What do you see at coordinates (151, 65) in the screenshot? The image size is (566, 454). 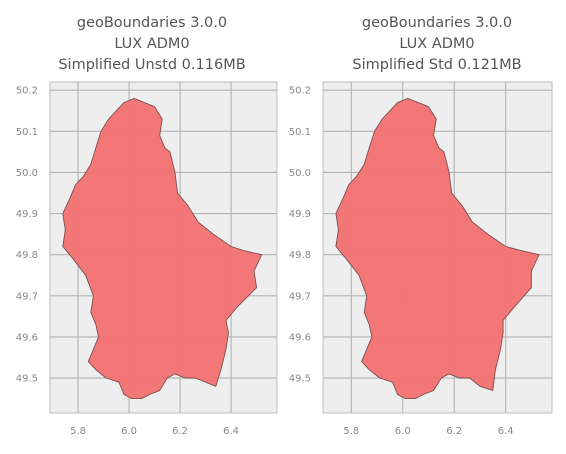 I see `panel-title-line-3: Simplified Unstd 0.116MB` at bounding box center [151, 65].